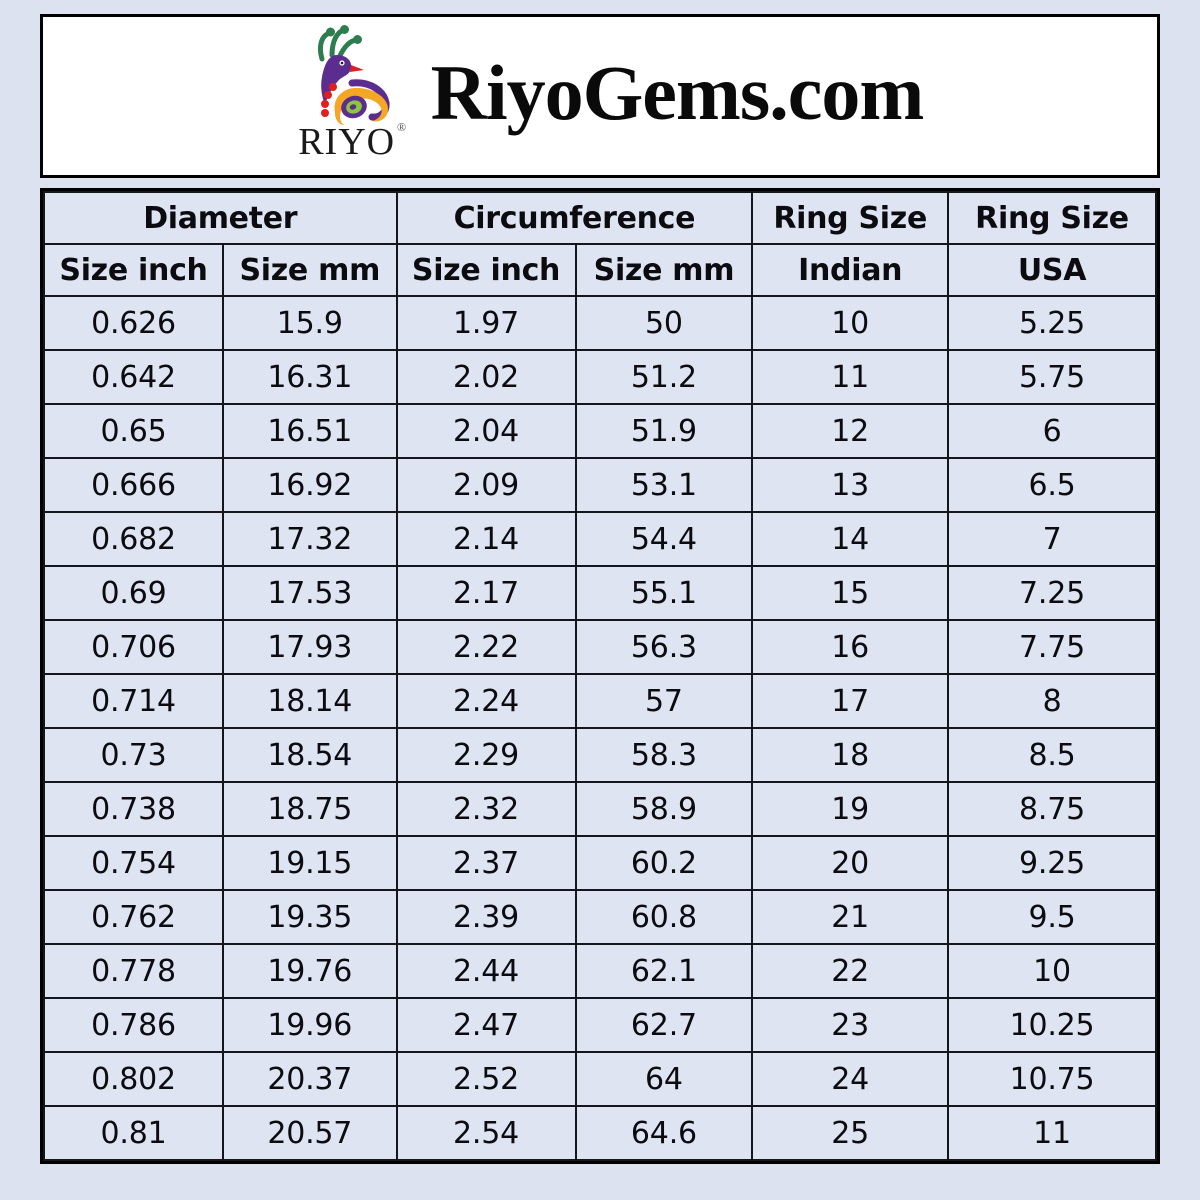  Describe the element at coordinates (599, 917) in the screenshot. I see `table-row: 0.762 19.35 2.39 60.8 21 9.5` at that location.